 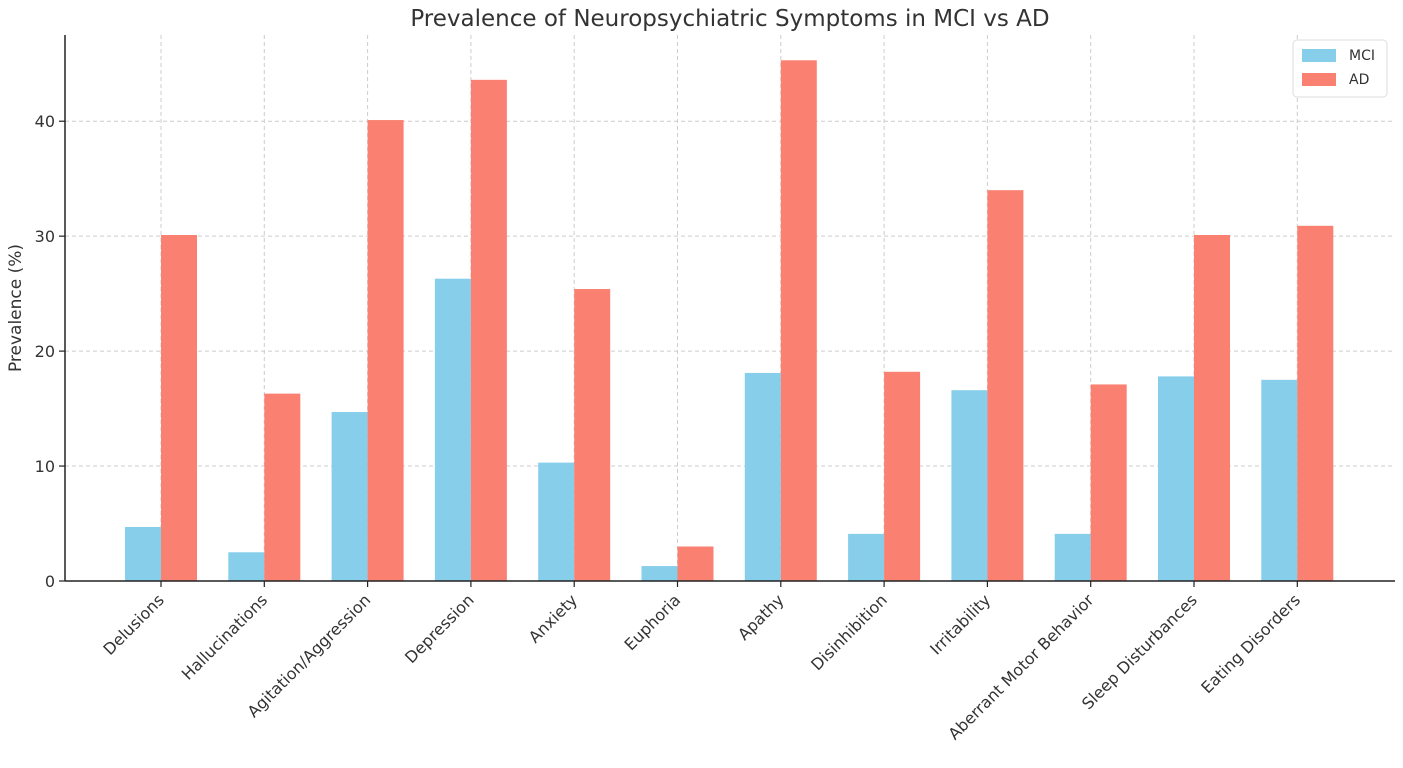 What do you see at coordinates (1315, 403) in the screenshot?
I see `bar-ad-eating-disorders` at bounding box center [1315, 403].